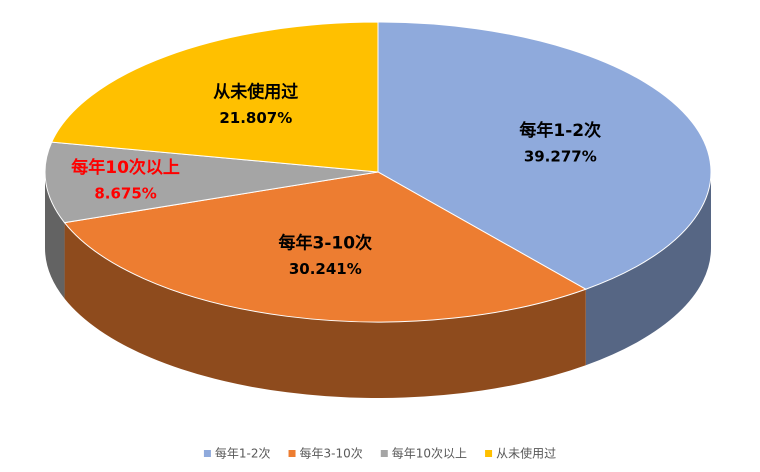  I want to click on legend: 每年1-2次 每年3-10次 每年10次以上 从未使用过, so click(379, 453).